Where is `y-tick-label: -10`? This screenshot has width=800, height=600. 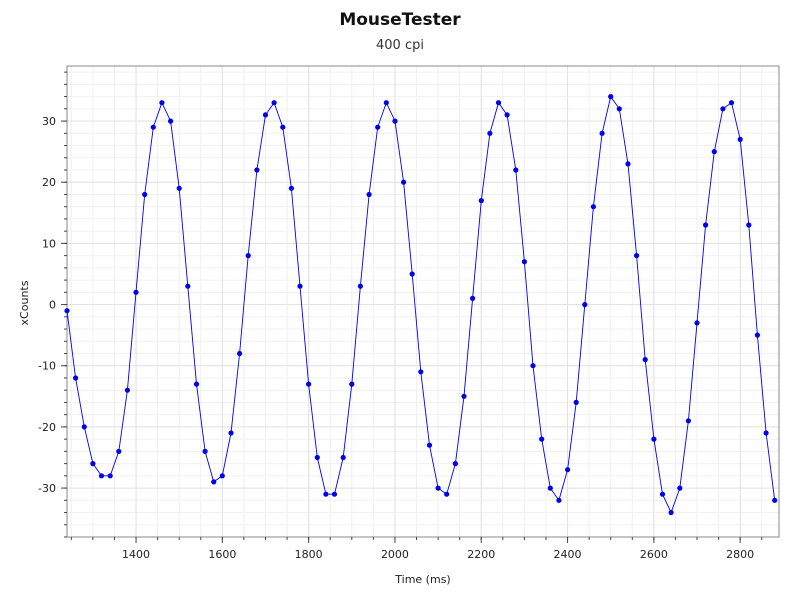 y-tick-label: -10 is located at coordinates (47, 366).